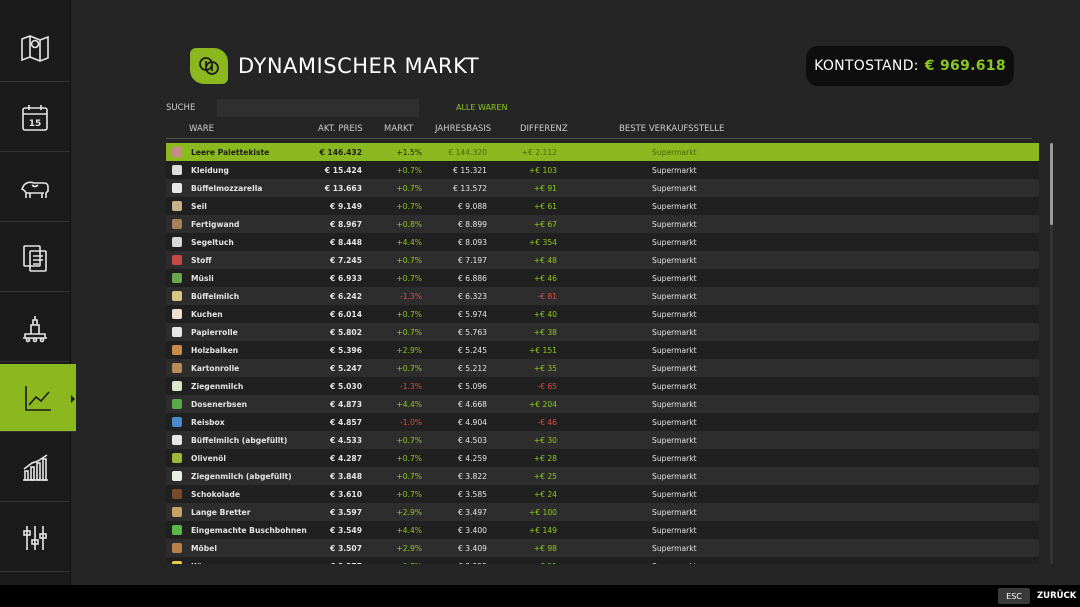 This screenshot has width=1080, height=607. What do you see at coordinates (472, 548) in the screenshot?
I see `annual-base: € 3.409` at bounding box center [472, 548].